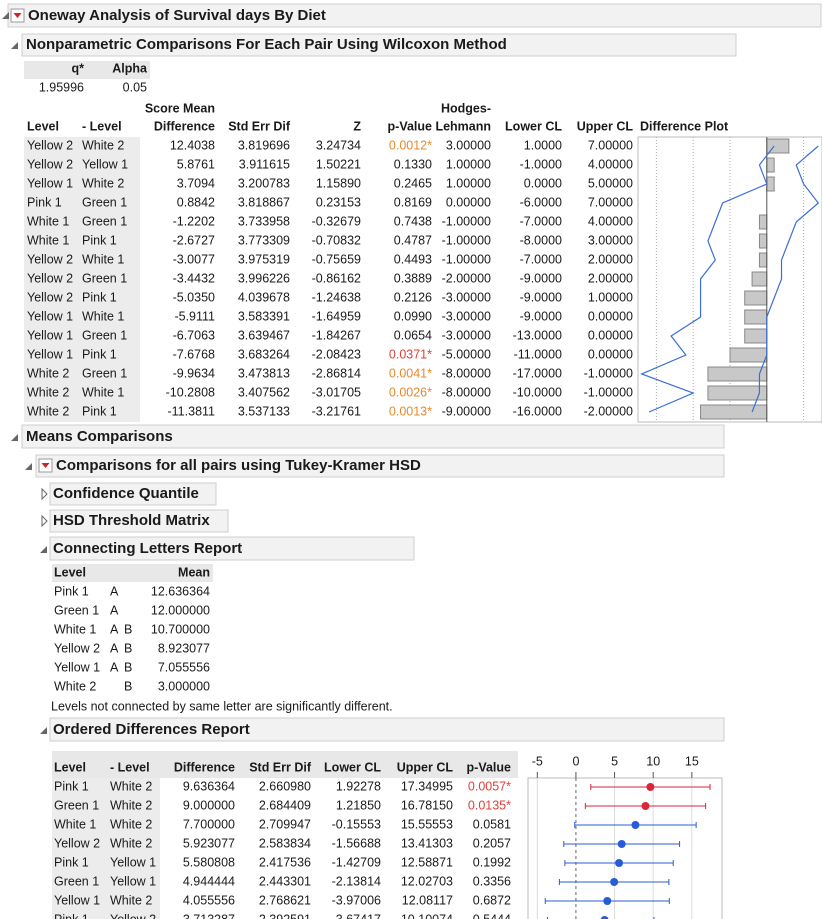 This screenshot has height=919, width=822. What do you see at coordinates (358, 805) in the screenshot?
I see `cell: 1.21850` at bounding box center [358, 805].